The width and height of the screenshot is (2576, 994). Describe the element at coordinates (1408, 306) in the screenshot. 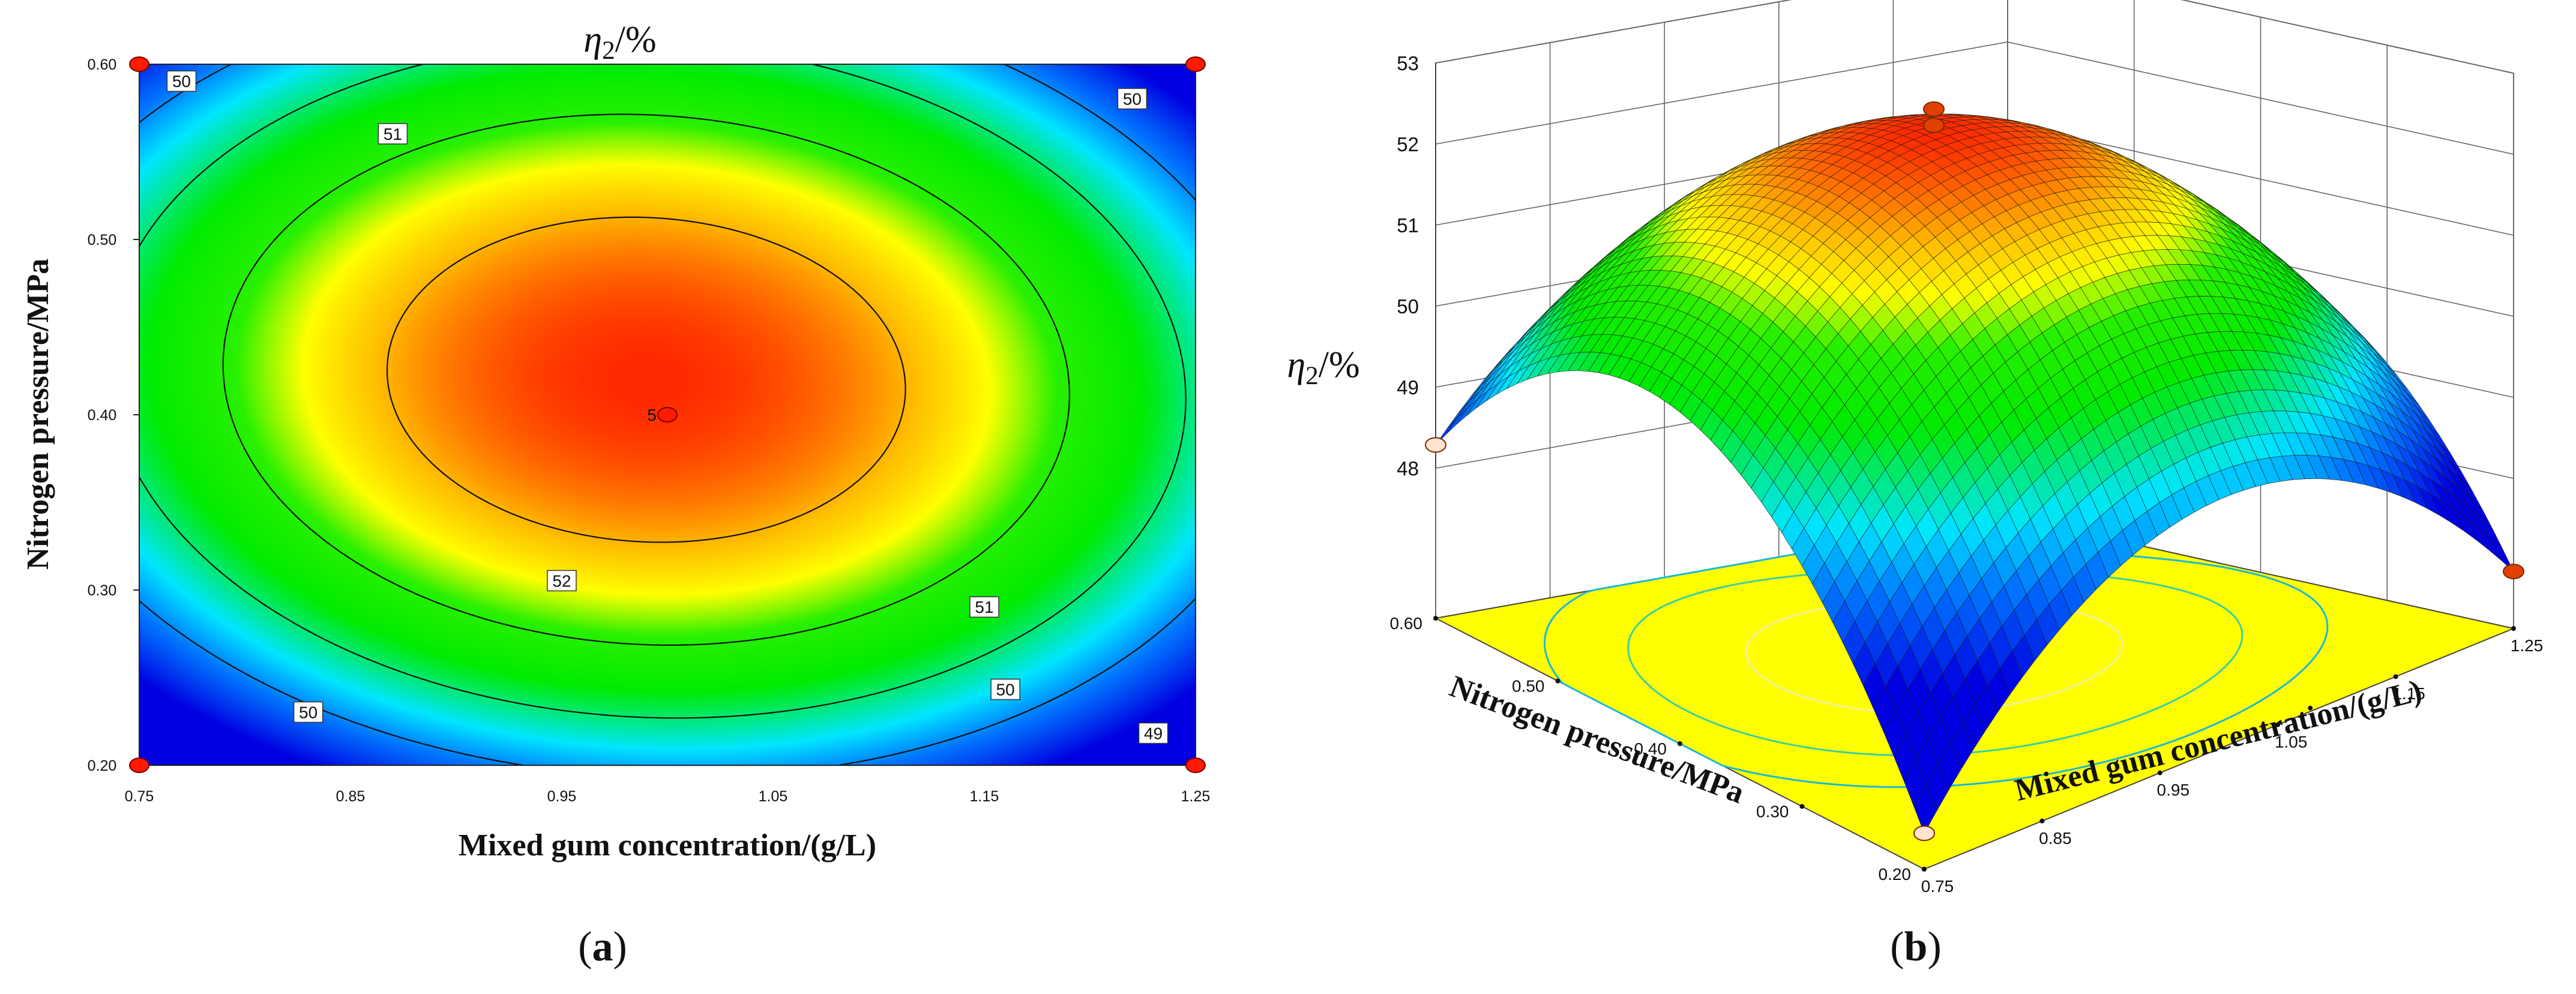

I see `z-tick-label: 50` at that location.